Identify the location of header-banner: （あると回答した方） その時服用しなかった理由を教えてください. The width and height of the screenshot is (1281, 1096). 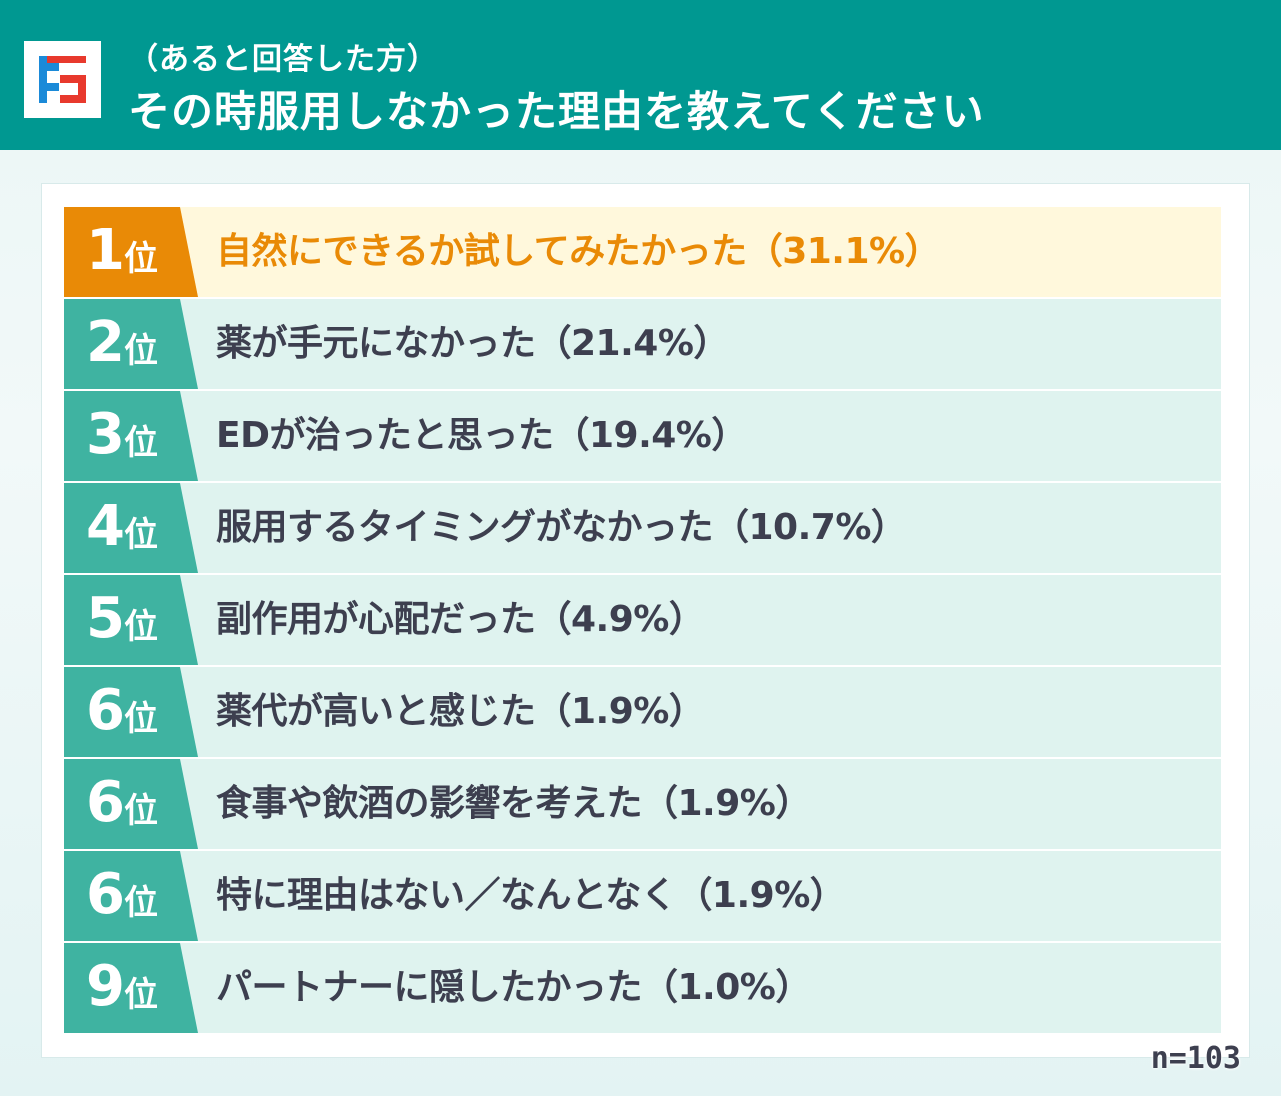
(640, 75).